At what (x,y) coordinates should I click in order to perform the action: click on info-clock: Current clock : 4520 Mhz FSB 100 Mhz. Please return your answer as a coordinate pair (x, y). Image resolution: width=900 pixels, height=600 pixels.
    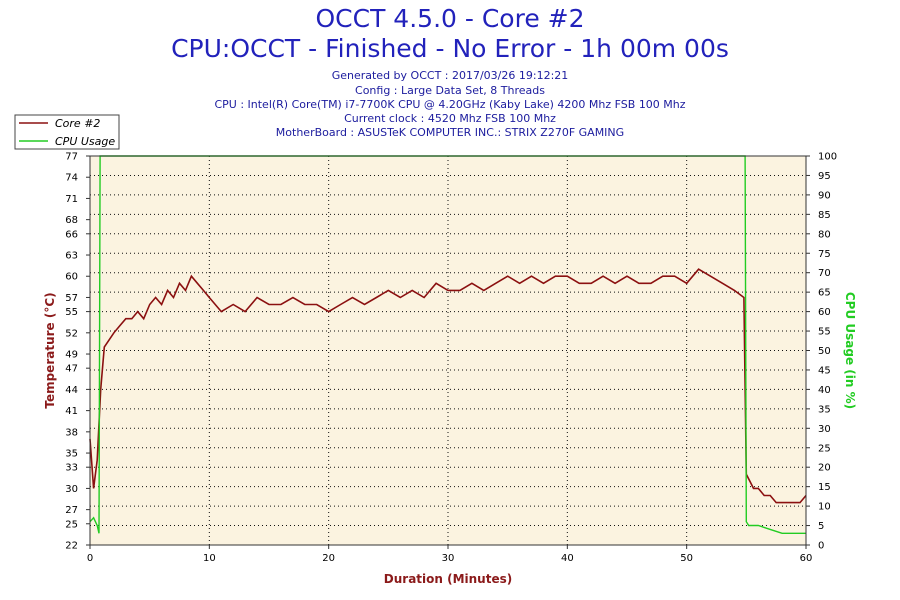
    Looking at the image, I should click on (450, 118).